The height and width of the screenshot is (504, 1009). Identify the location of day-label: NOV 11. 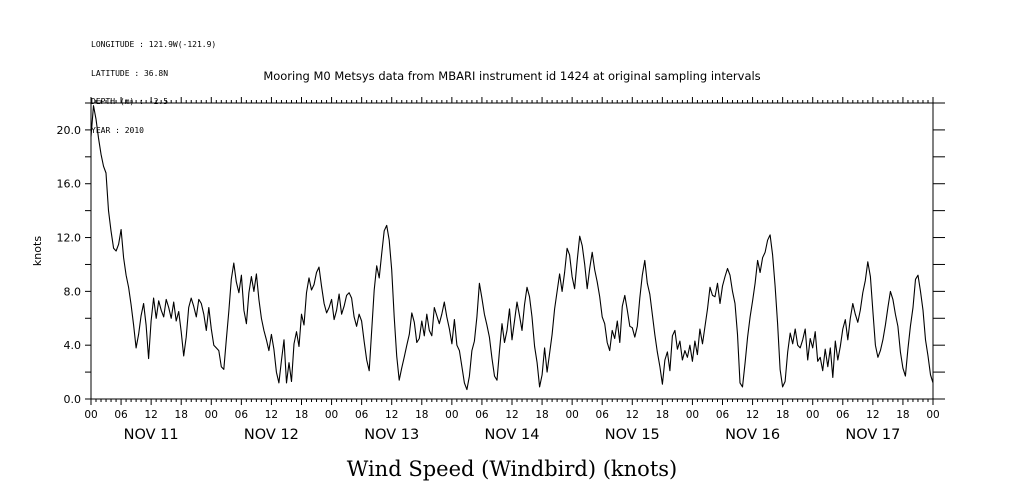
(151, 435).